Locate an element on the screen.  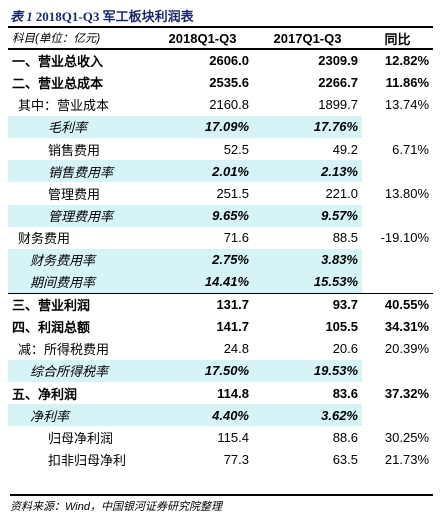
row-label: 管理费用率 is located at coordinates (80, 215).